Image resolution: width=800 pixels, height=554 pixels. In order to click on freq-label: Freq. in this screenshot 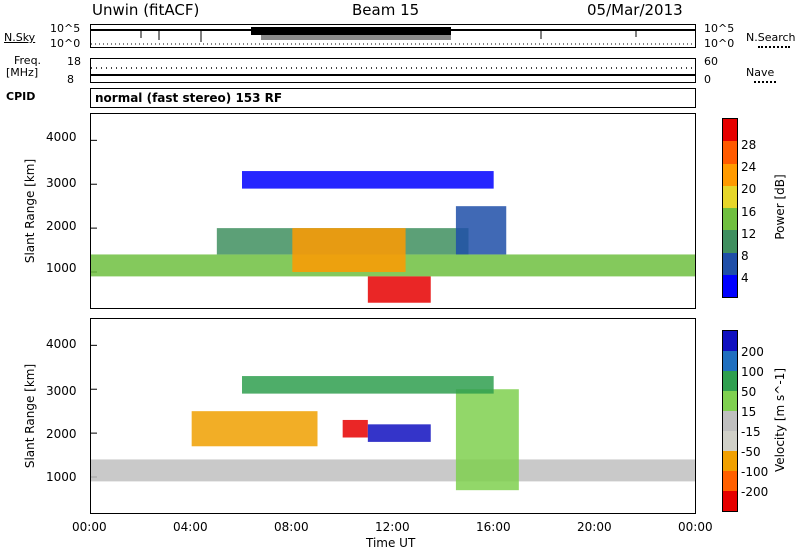, I will do `click(28, 60)`.